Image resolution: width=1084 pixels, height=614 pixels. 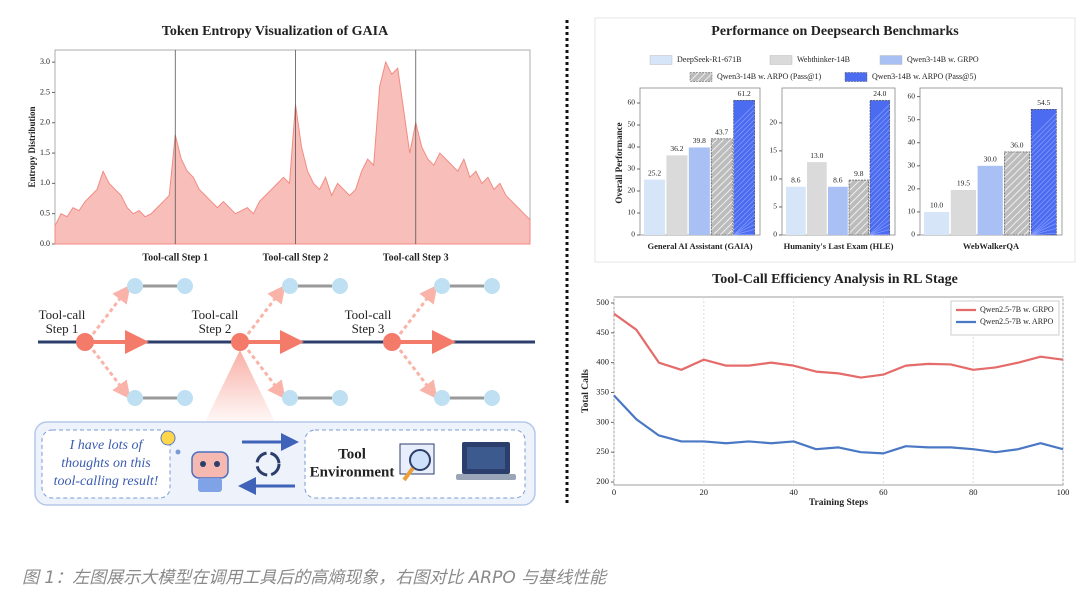 I want to click on cycle-icon, so click(x=268, y=464).